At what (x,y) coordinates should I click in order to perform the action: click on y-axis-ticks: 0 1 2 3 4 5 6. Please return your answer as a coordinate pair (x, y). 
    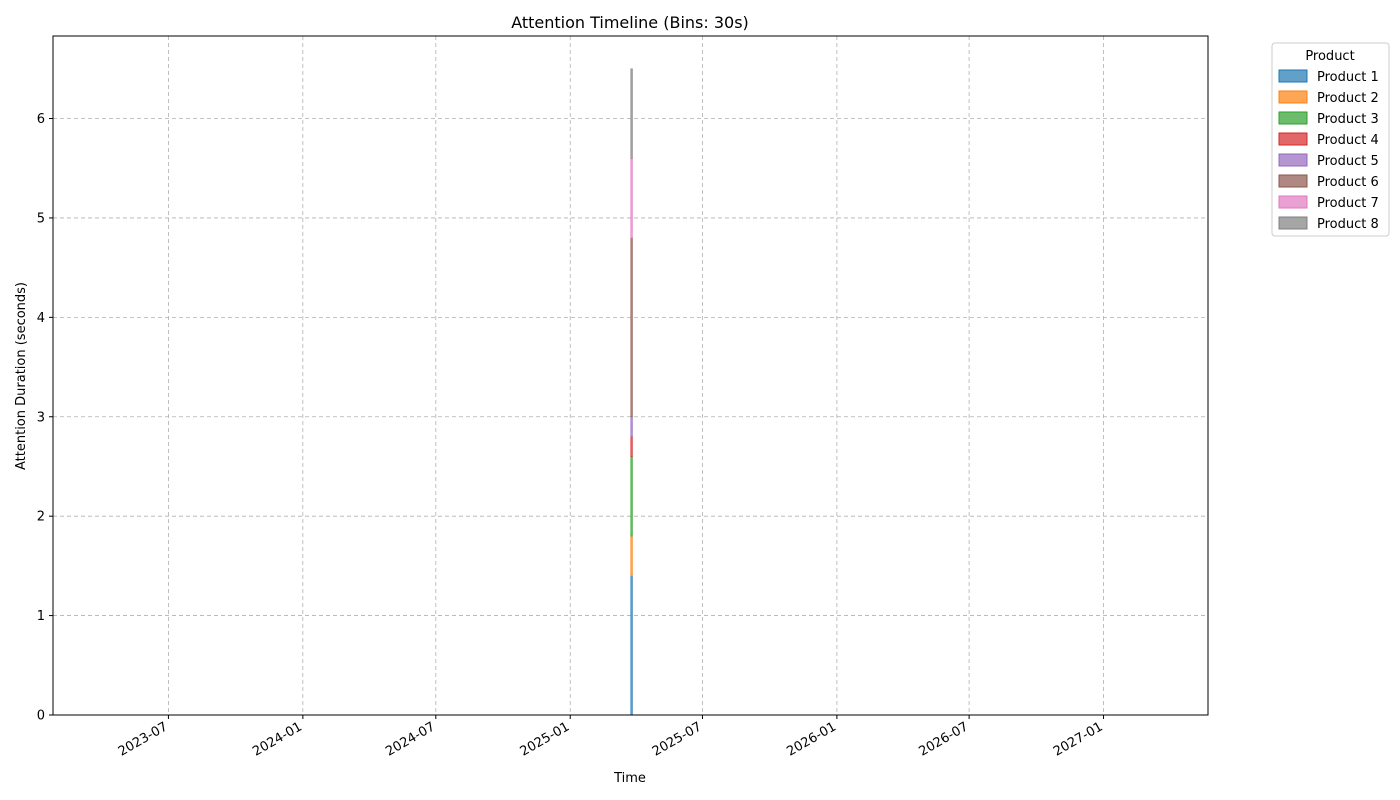
    Looking at the image, I should click on (45, 418).